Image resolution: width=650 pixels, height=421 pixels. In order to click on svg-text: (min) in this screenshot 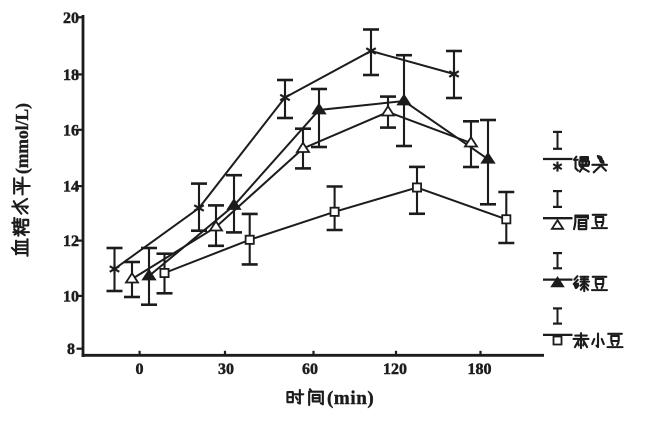, I will do `click(350, 398)`.